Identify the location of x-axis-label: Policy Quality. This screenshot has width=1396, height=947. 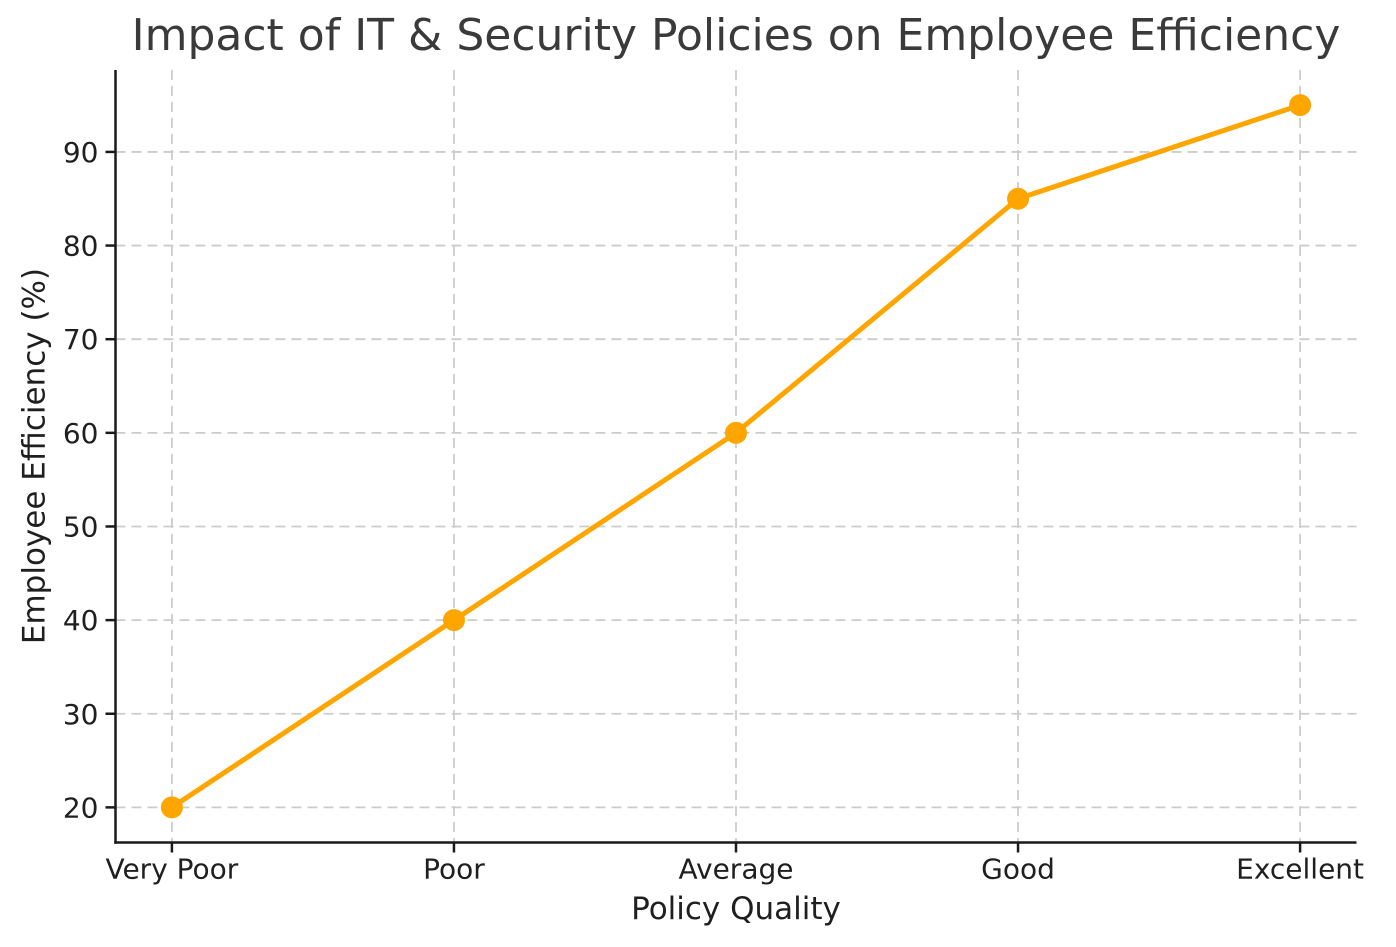
(736, 909).